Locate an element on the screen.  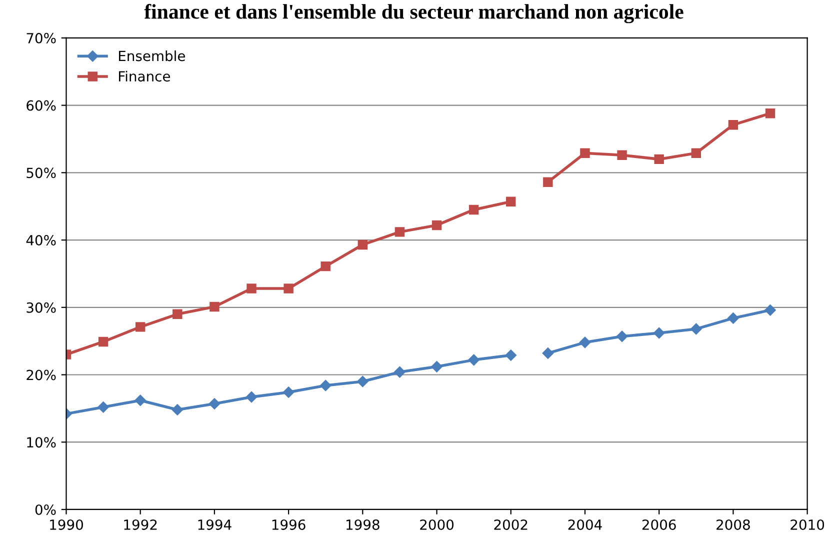
legend-label: Finance is located at coordinates (144, 76).